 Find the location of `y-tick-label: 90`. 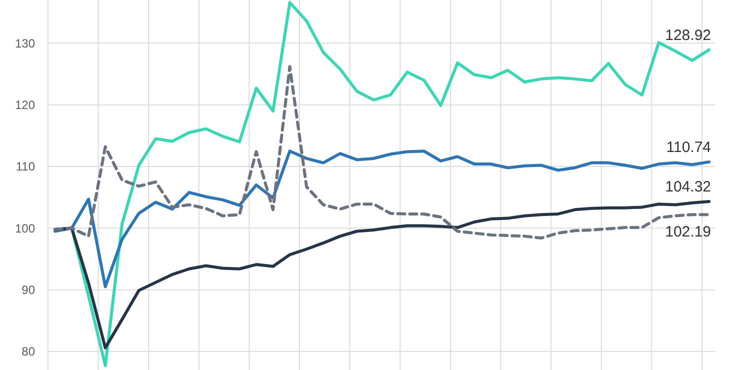

y-tick-label: 90 is located at coordinates (29, 290).